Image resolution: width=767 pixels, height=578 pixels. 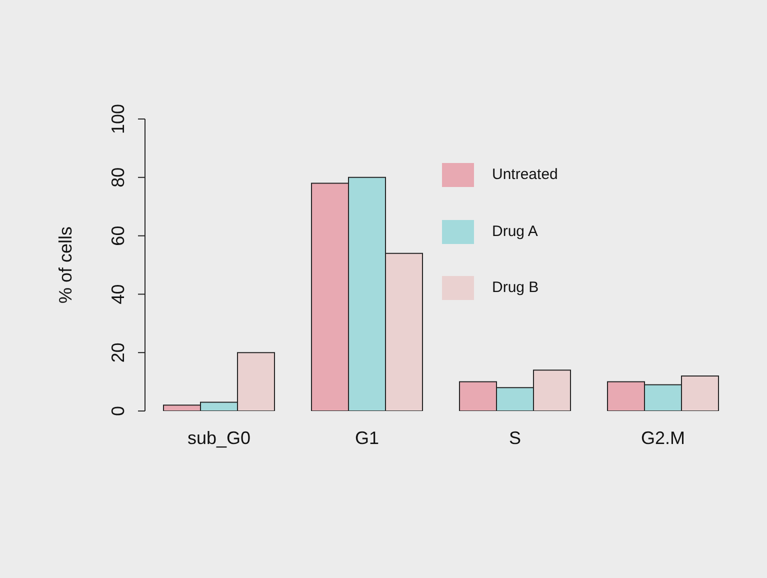 I want to click on y-tick-label: 40, so click(x=118, y=294).